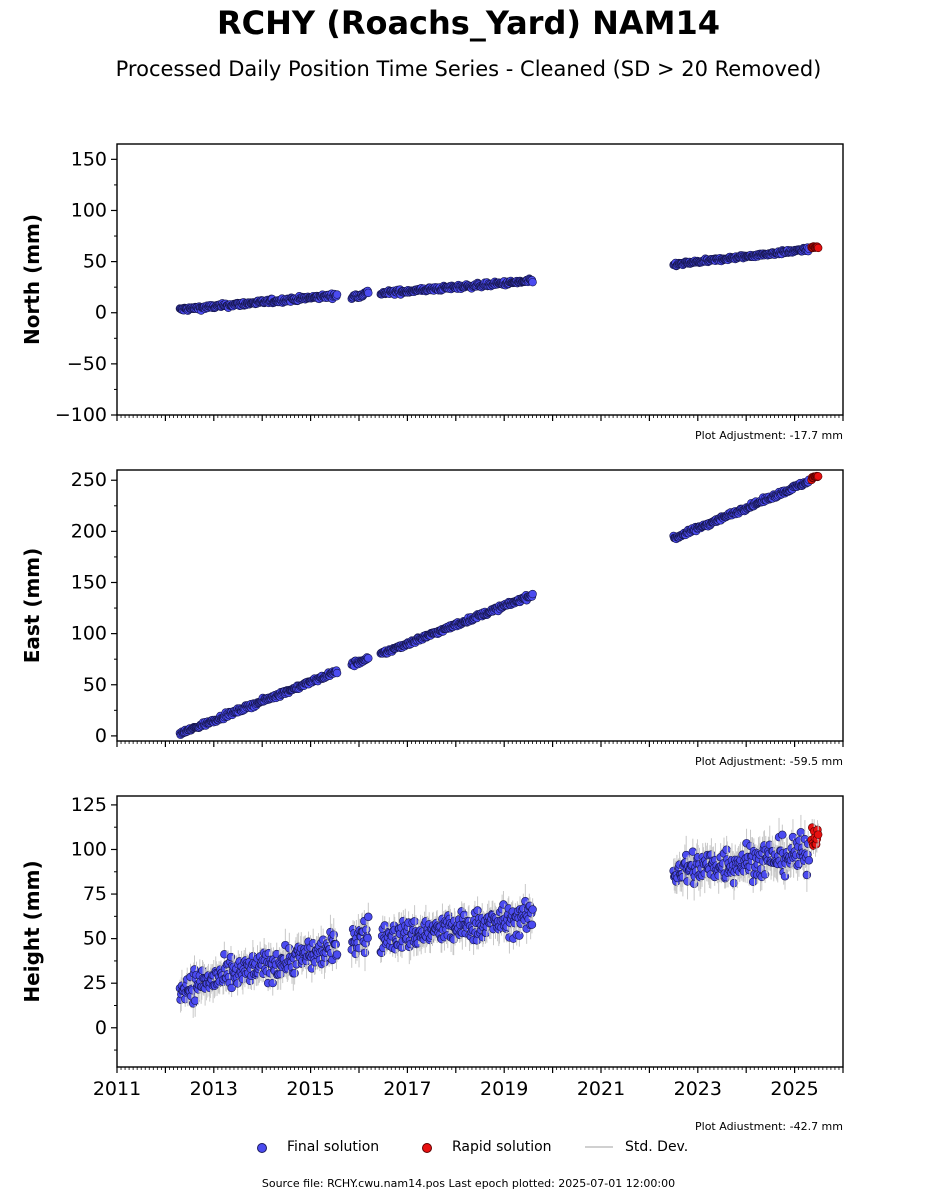 The image size is (937, 1200). What do you see at coordinates (32, 931) in the screenshot?
I see `y-axis-label: Height (mm)` at bounding box center [32, 931].